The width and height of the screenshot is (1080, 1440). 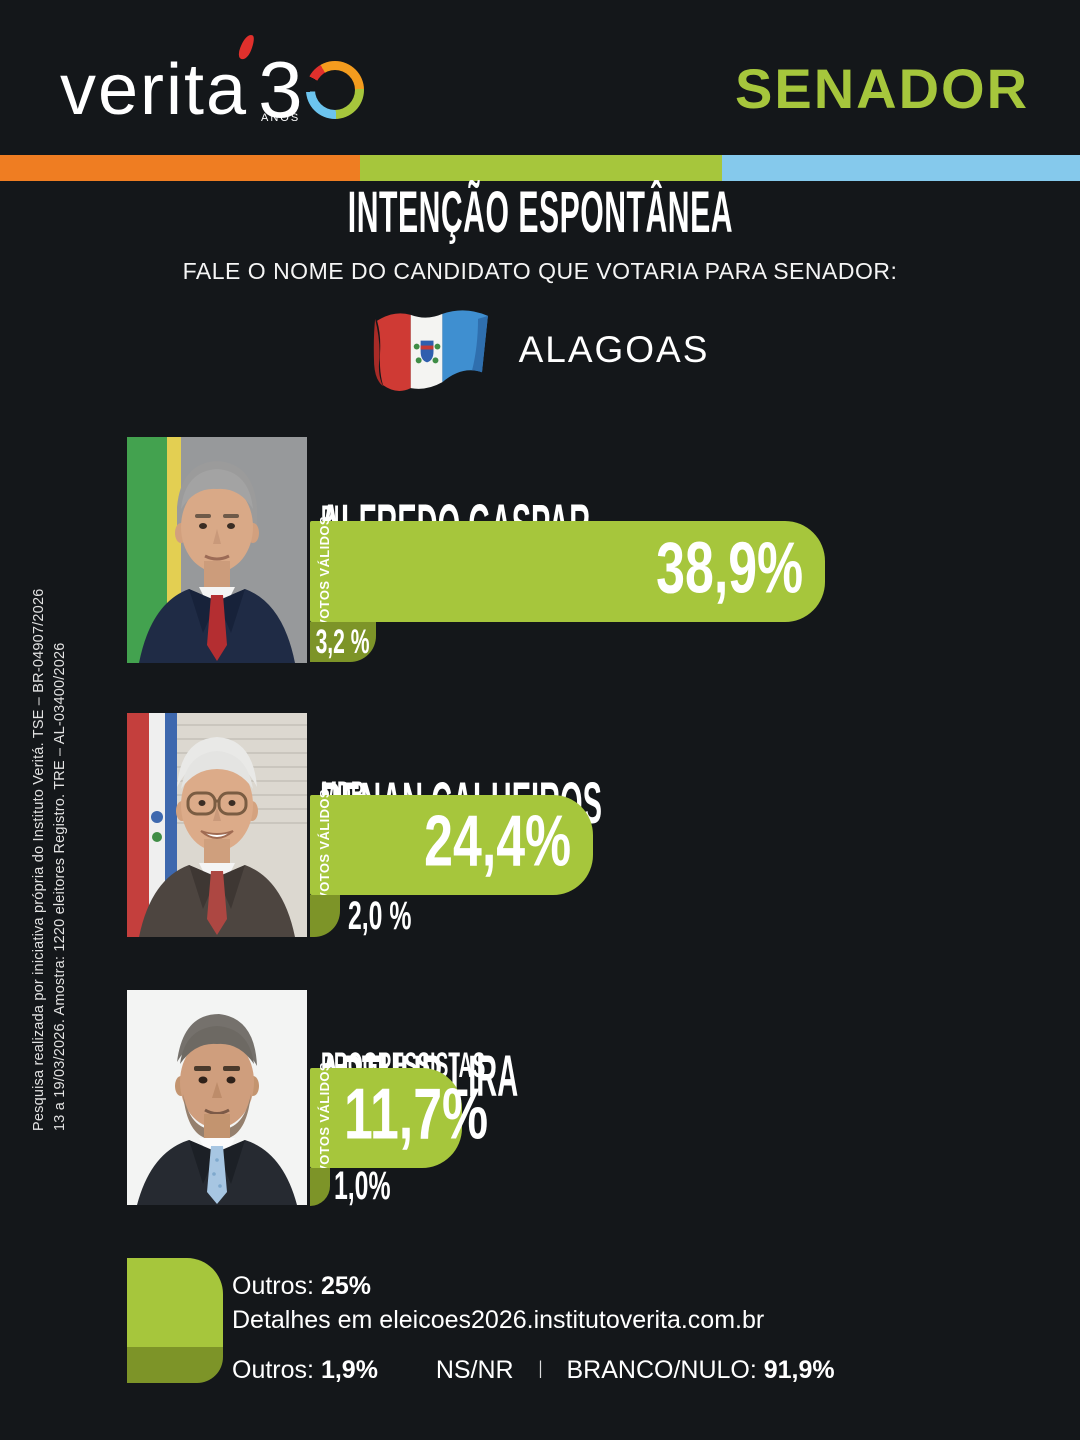 I want to click on category-label: SENADOR, so click(x=882, y=88).